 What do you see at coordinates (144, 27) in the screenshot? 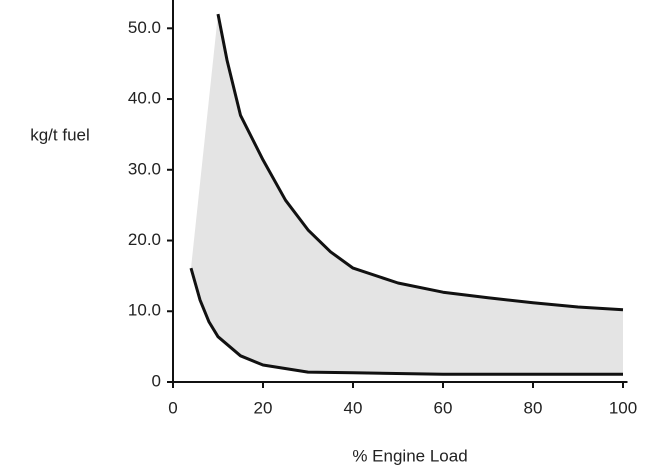
I see `y-tick-label: 50.0` at bounding box center [144, 27].